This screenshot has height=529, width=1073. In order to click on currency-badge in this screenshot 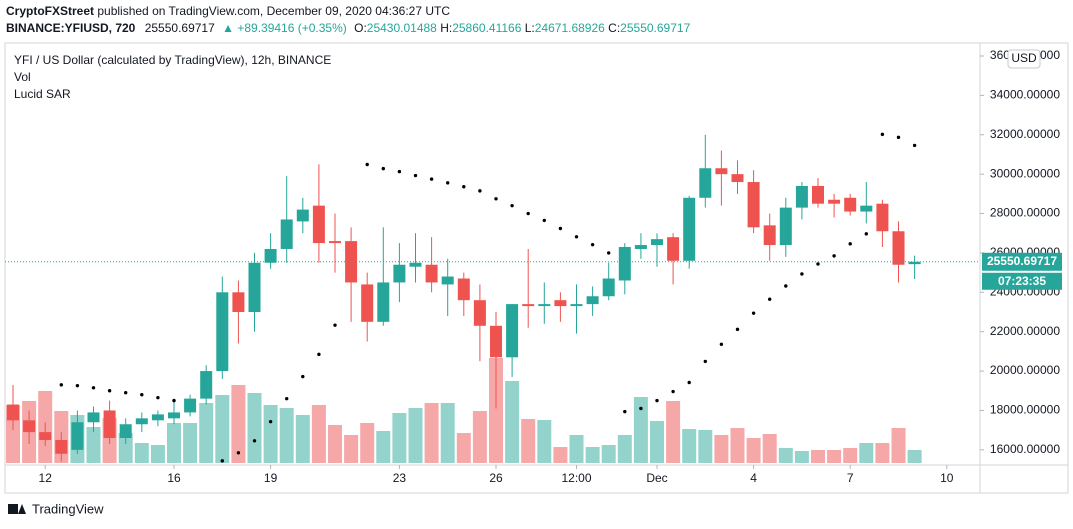, I will do `click(1024, 59)`.